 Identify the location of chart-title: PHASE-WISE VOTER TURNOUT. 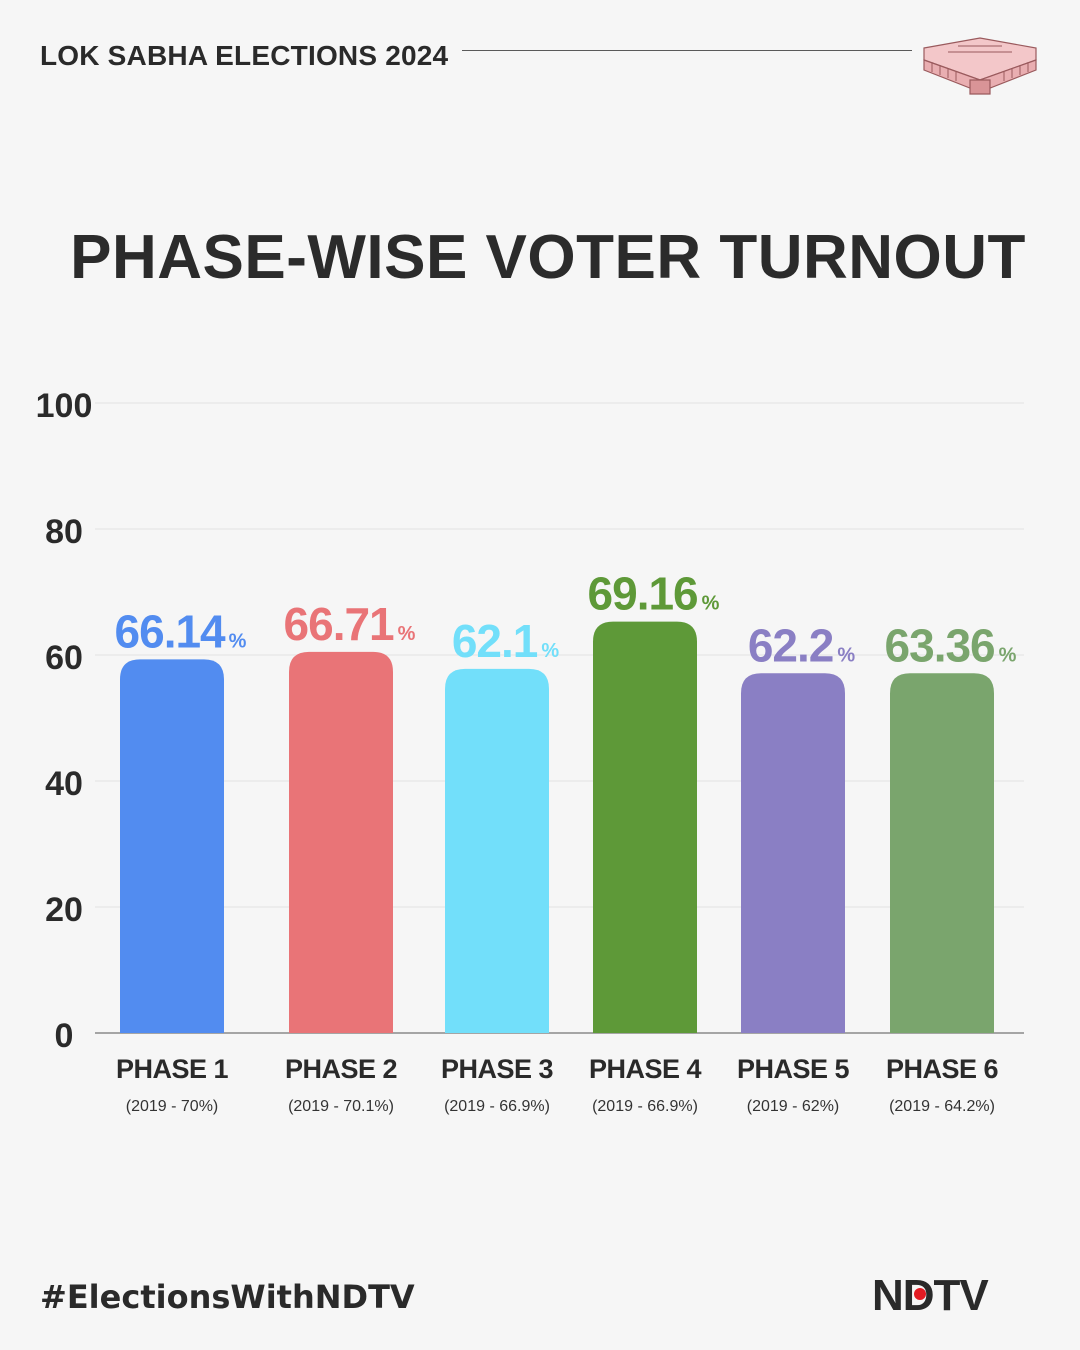
(548, 257).